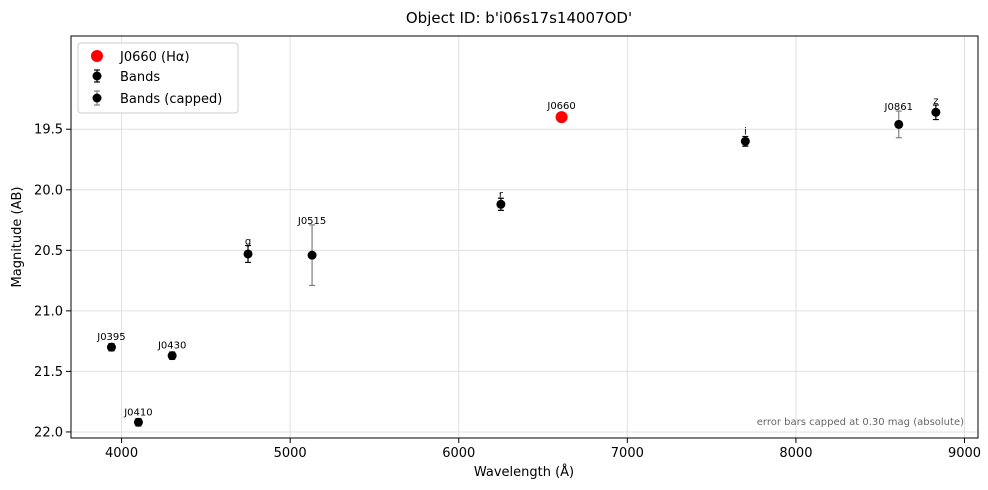 This screenshot has height=490, width=988. Describe the element at coordinates (52, 281) in the screenshot. I see `y-axis-ticks: 19.5 20.0 20.5 21.0 21.5 22.0` at that location.